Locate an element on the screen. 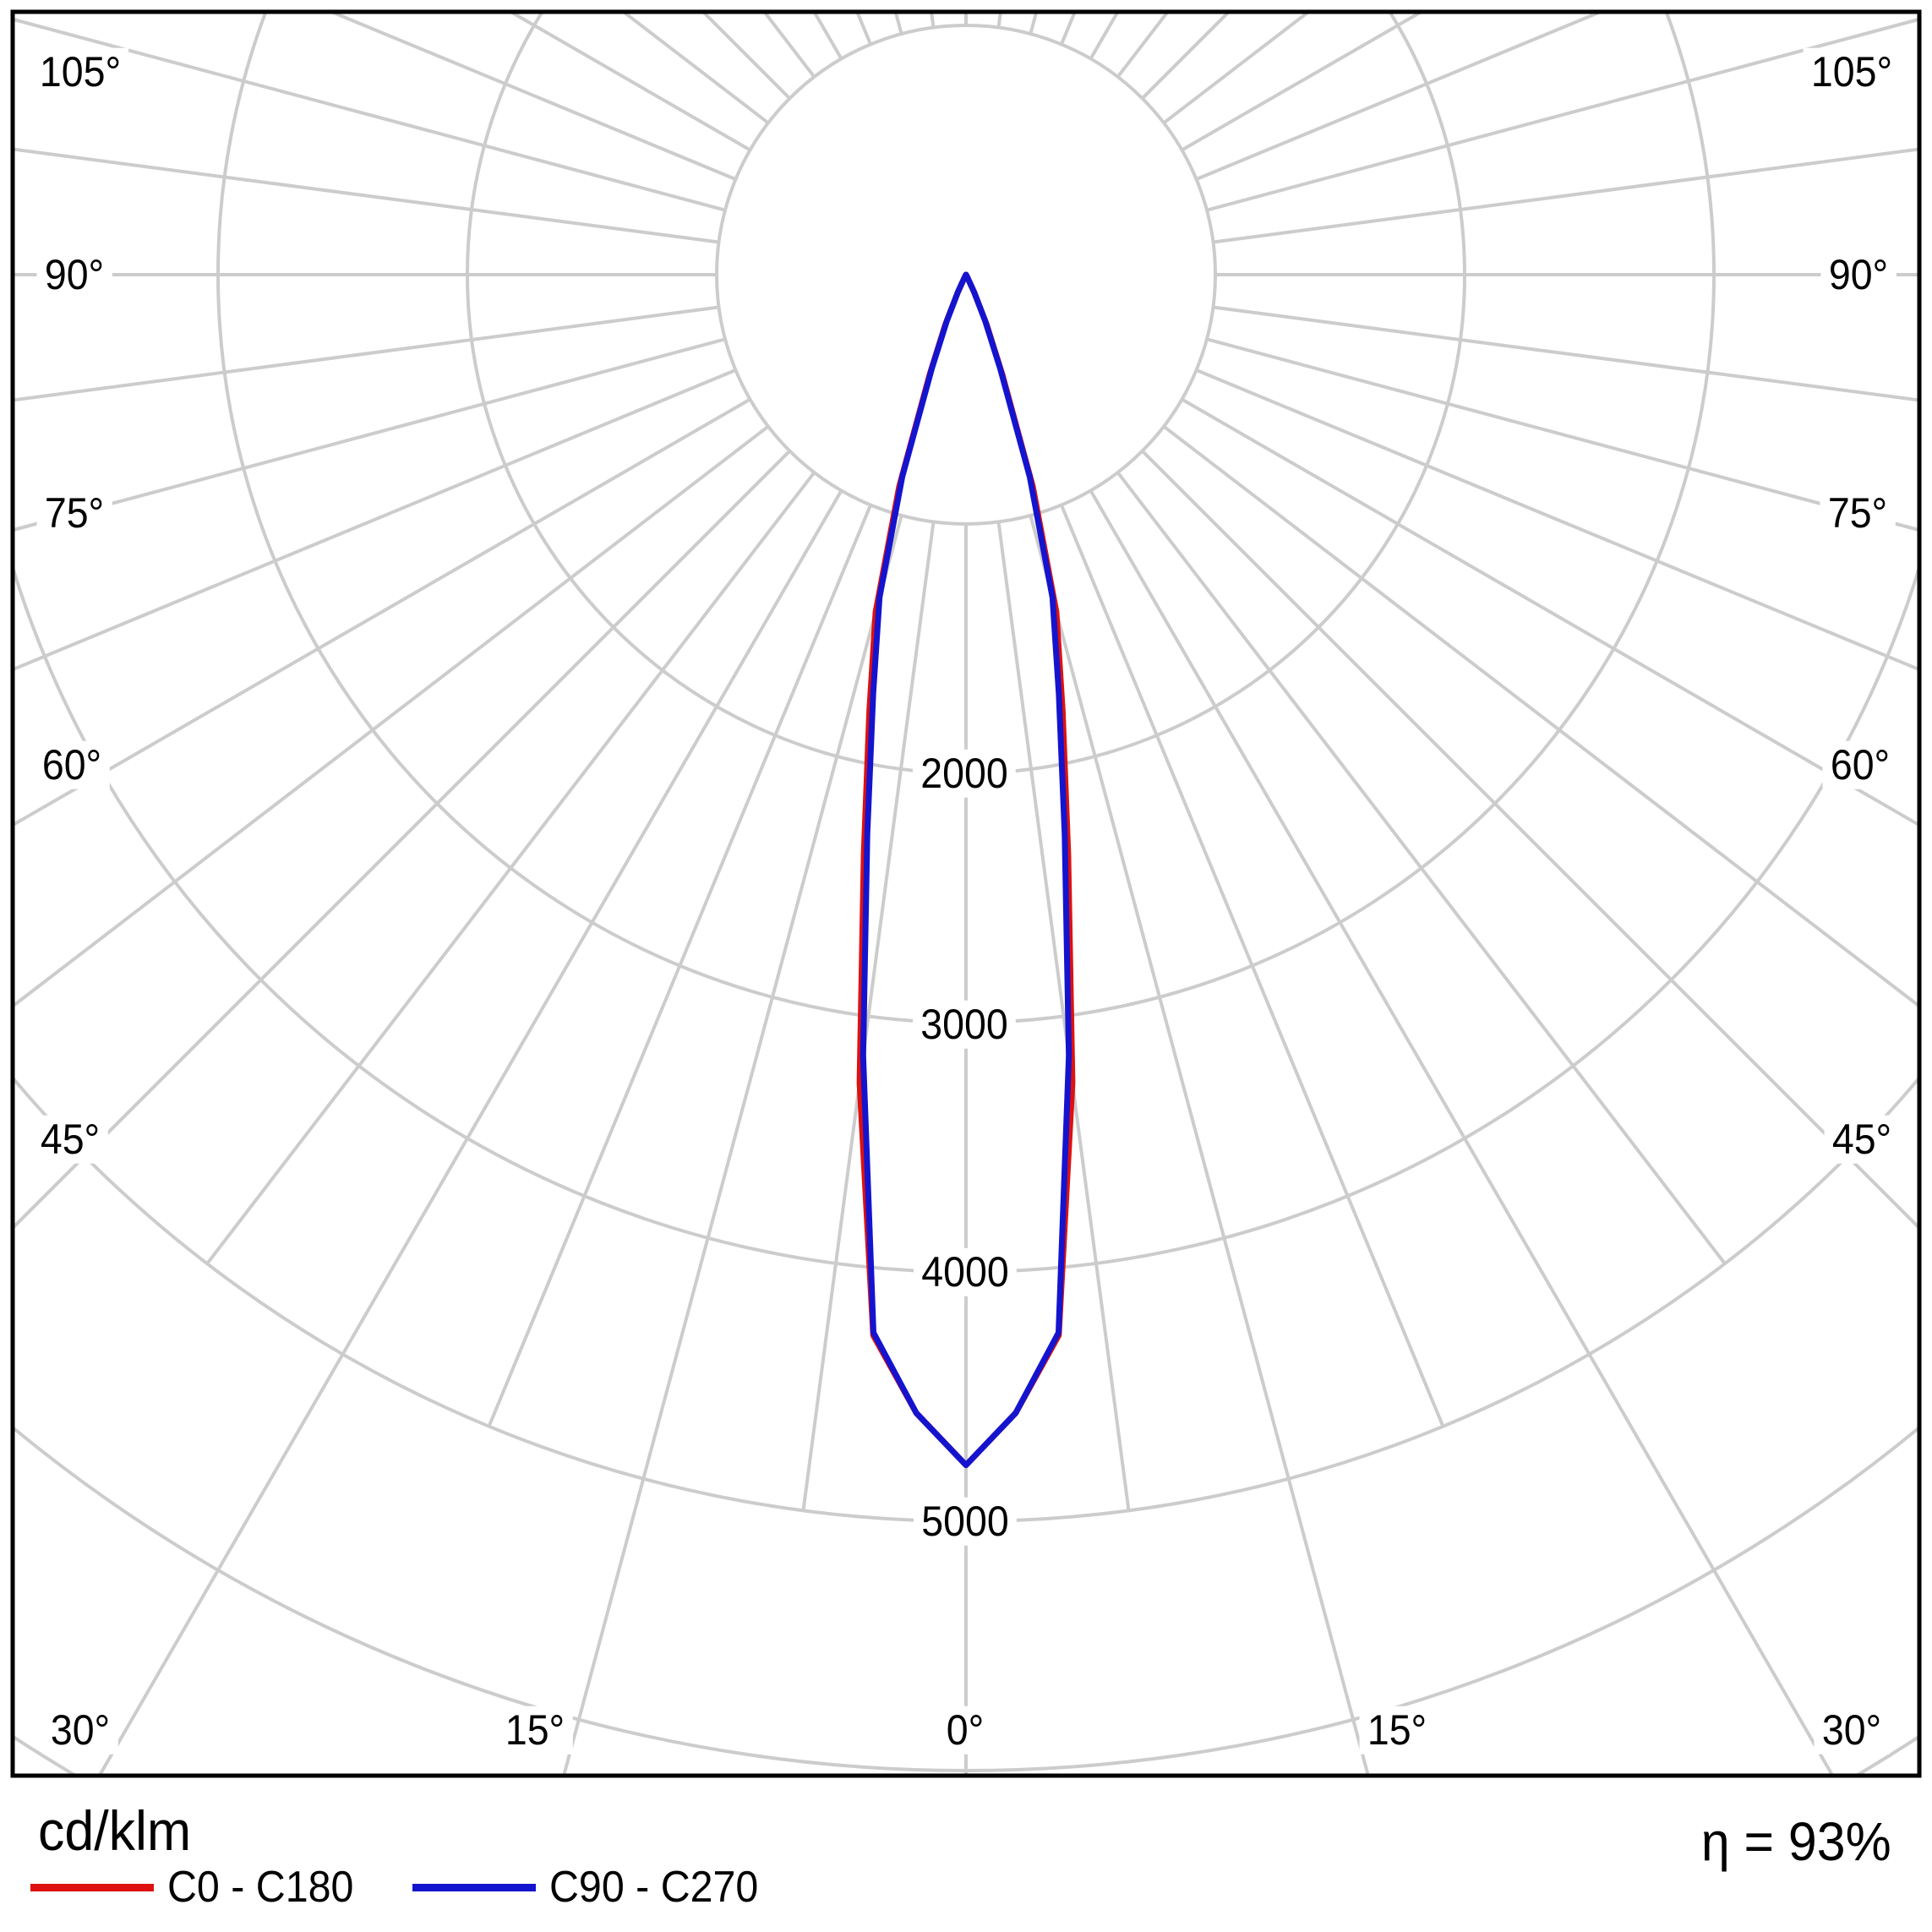 The height and width of the screenshot is (1932, 1932). radial-tick-label: 2000 is located at coordinates (964, 773).